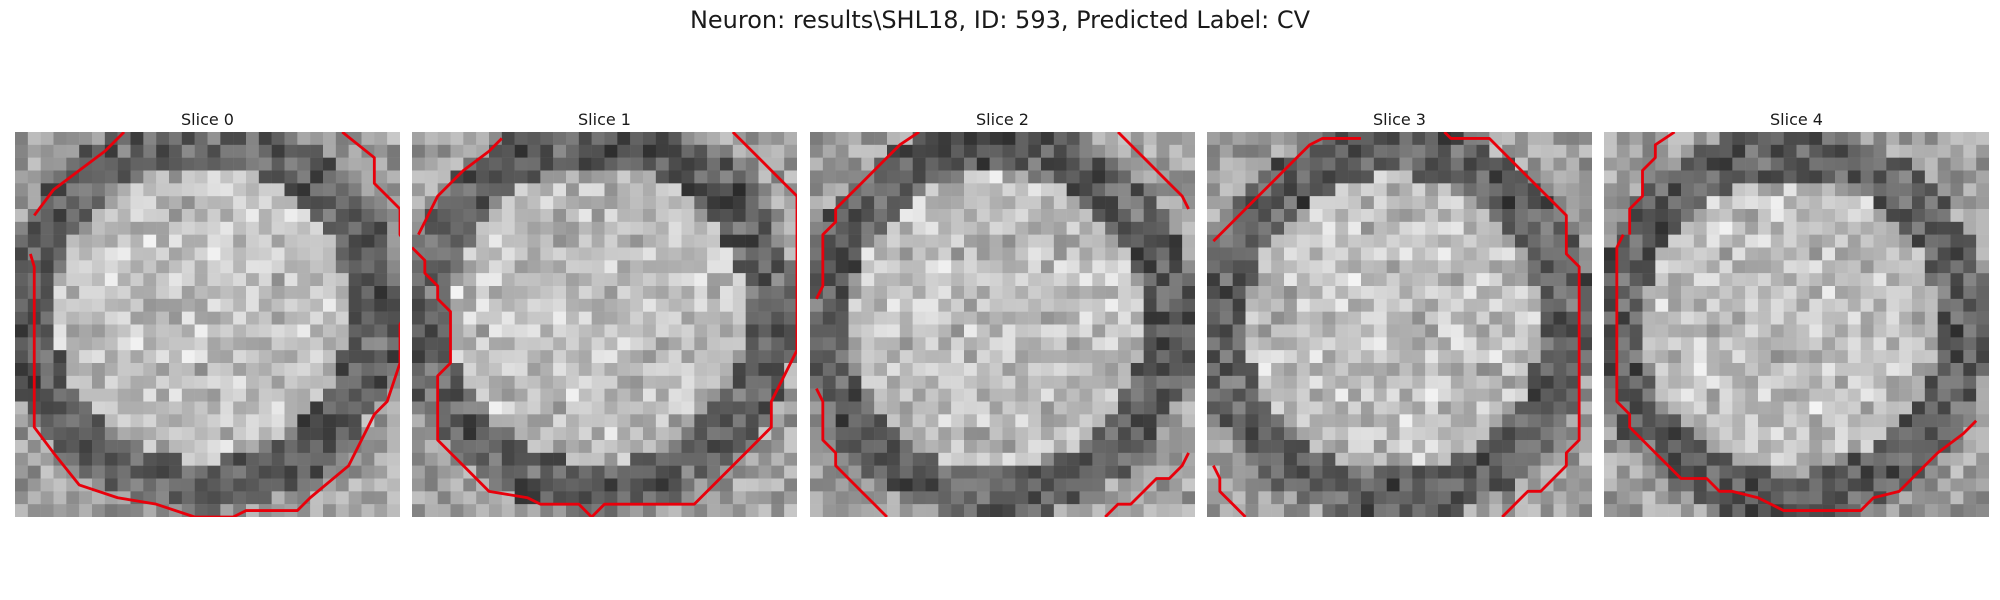 The width and height of the screenshot is (2000, 600). Describe the element at coordinates (604, 119) in the screenshot. I see `slice-title: Slice 1` at that location.